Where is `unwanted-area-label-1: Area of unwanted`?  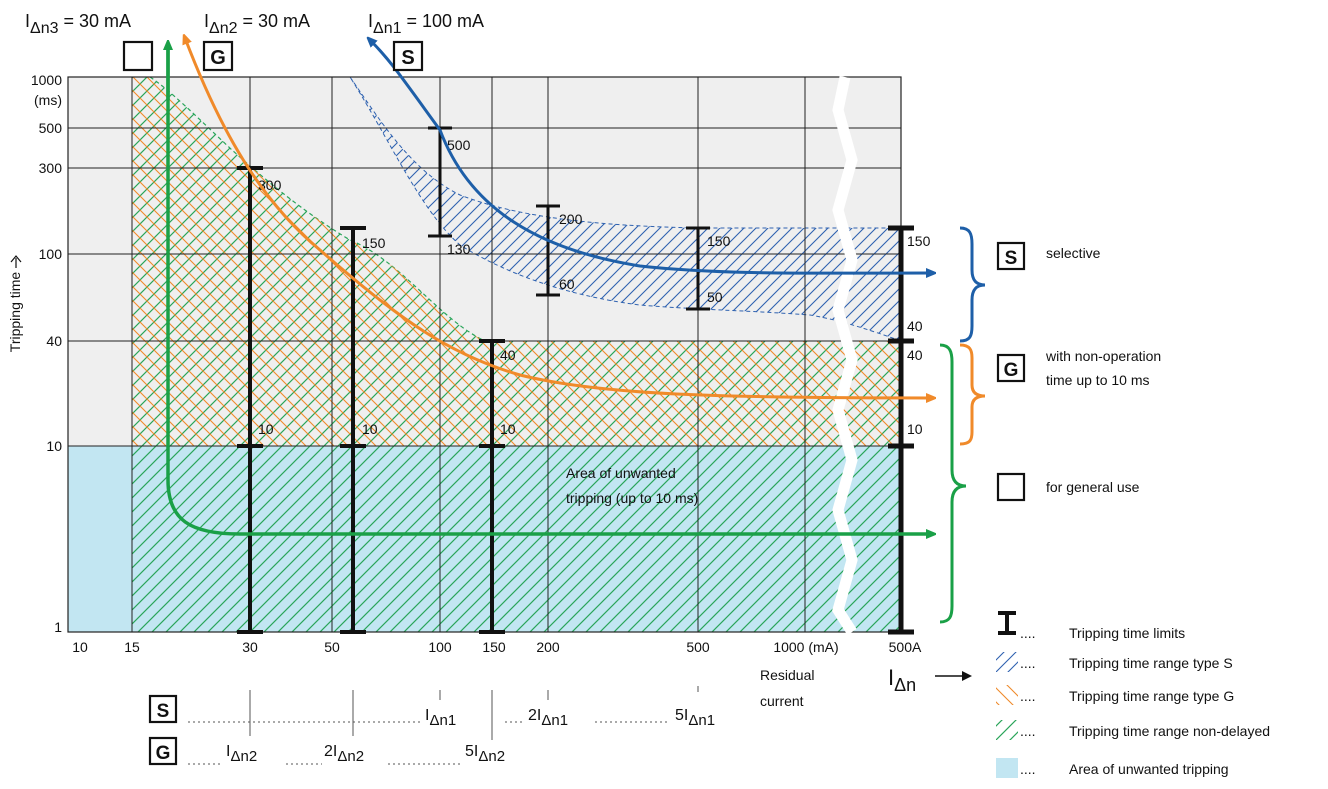
unwanted-area-label-1: Area of unwanted is located at coordinates (621, 473).